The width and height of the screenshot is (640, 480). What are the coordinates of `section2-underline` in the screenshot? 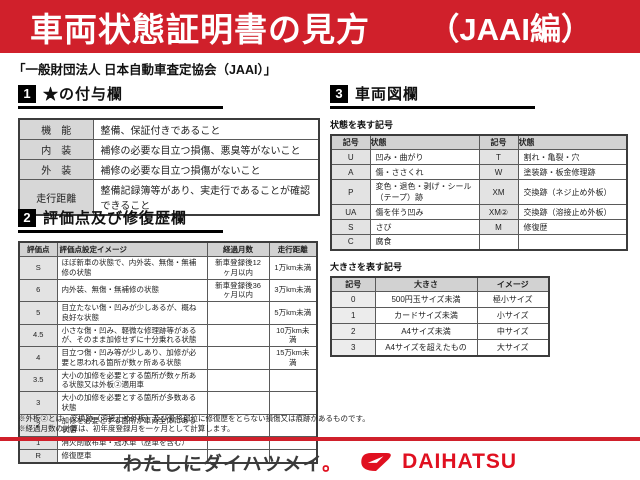 It's located at (120, 231).